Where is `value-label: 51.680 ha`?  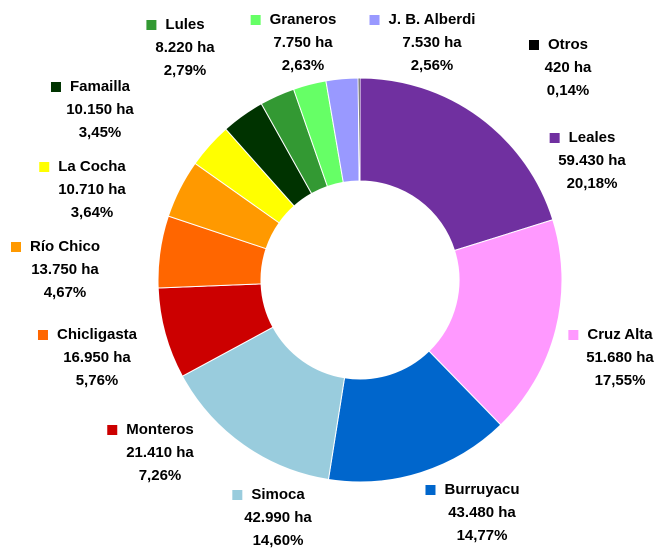
value-label: 51.680 ha is located at coordinates (620, 357).